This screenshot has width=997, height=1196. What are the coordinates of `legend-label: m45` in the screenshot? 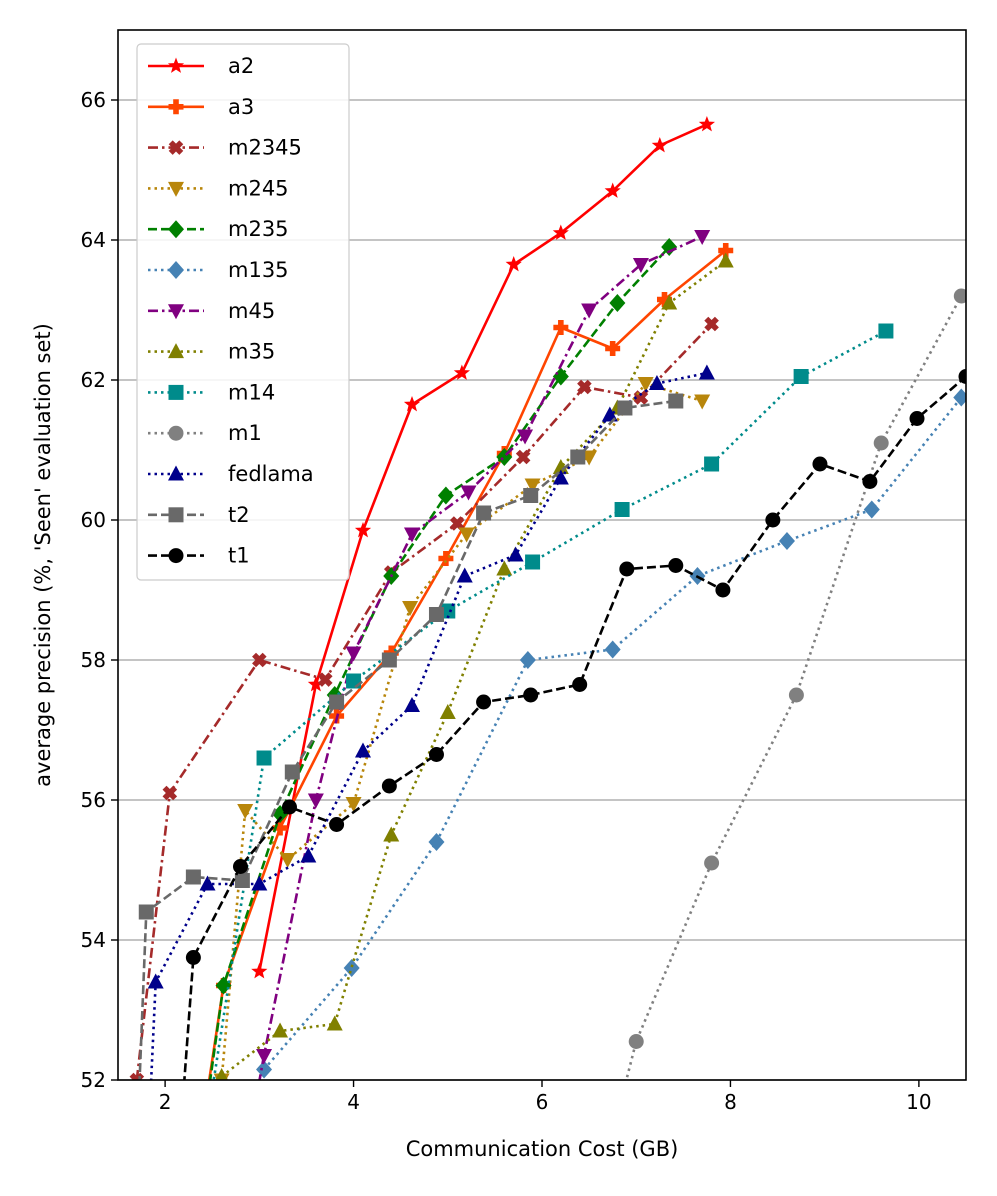 It's located at (251, 311).